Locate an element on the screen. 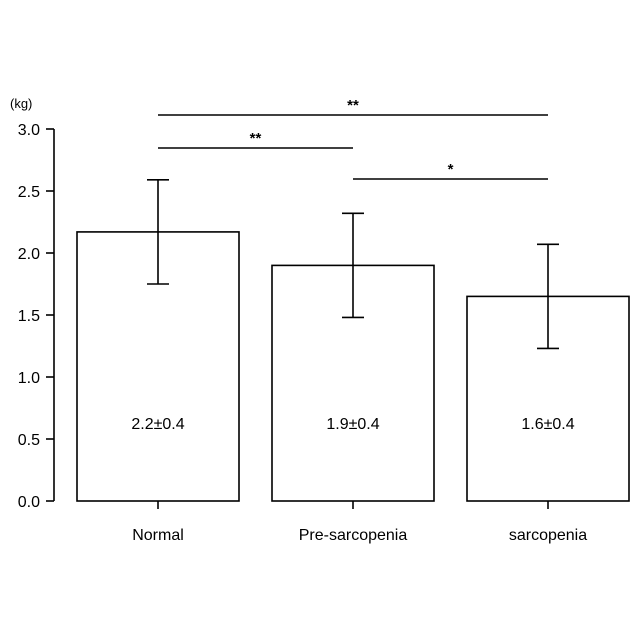  category-labels: Normal Pre-sarcopenia sarcopenia is located at coordinates (359, 535).